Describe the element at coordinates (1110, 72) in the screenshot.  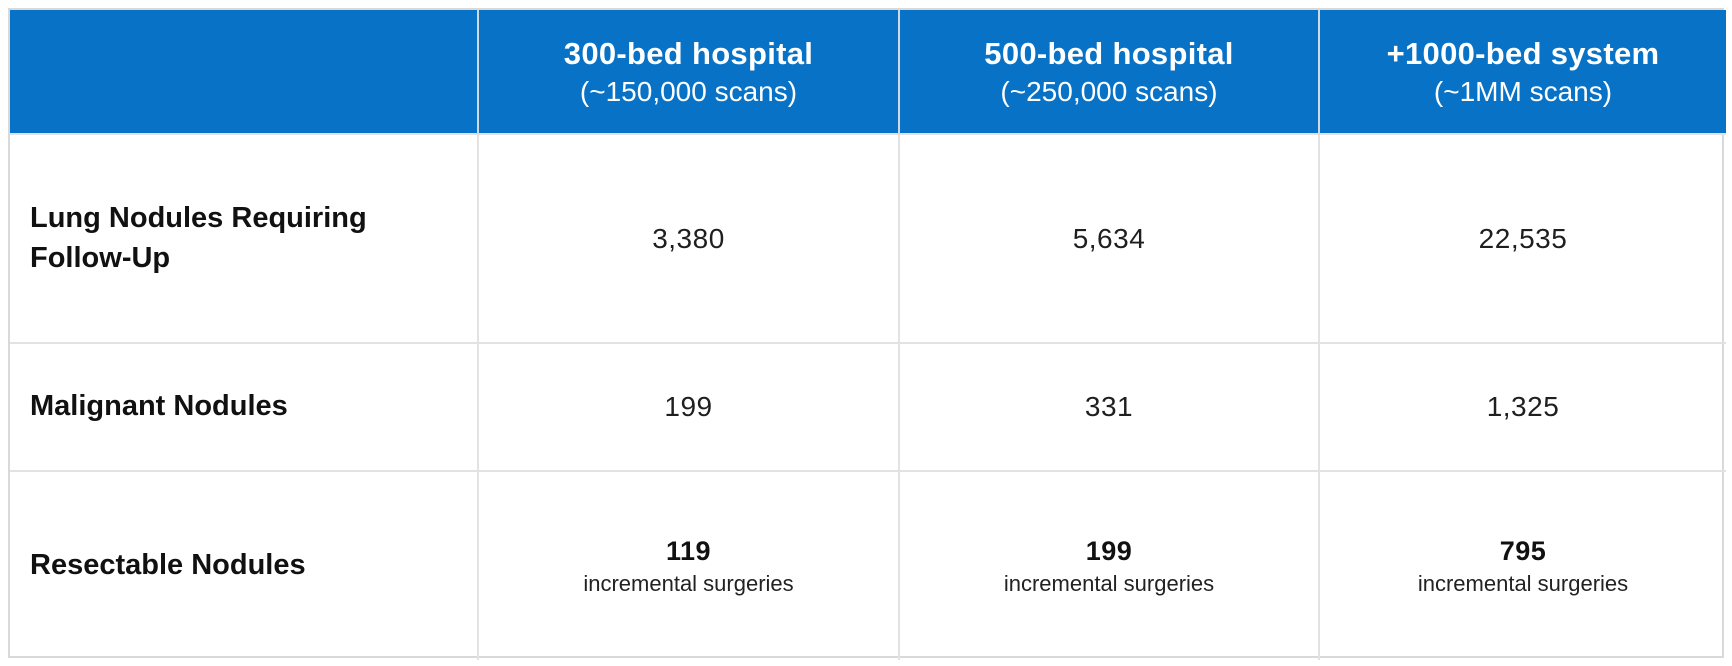
I see `column-header-500-bed: 500-bed hospital (~250,000 scans)` at that location.